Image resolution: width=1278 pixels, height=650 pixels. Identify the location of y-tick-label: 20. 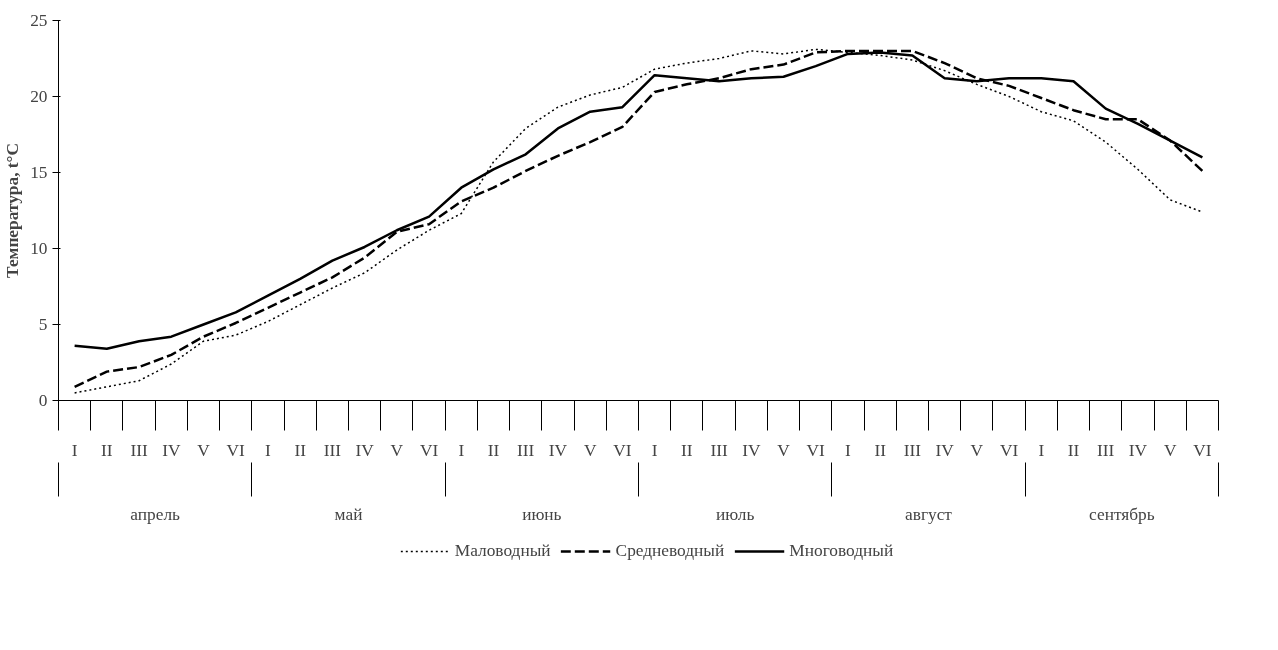
(39, 96).